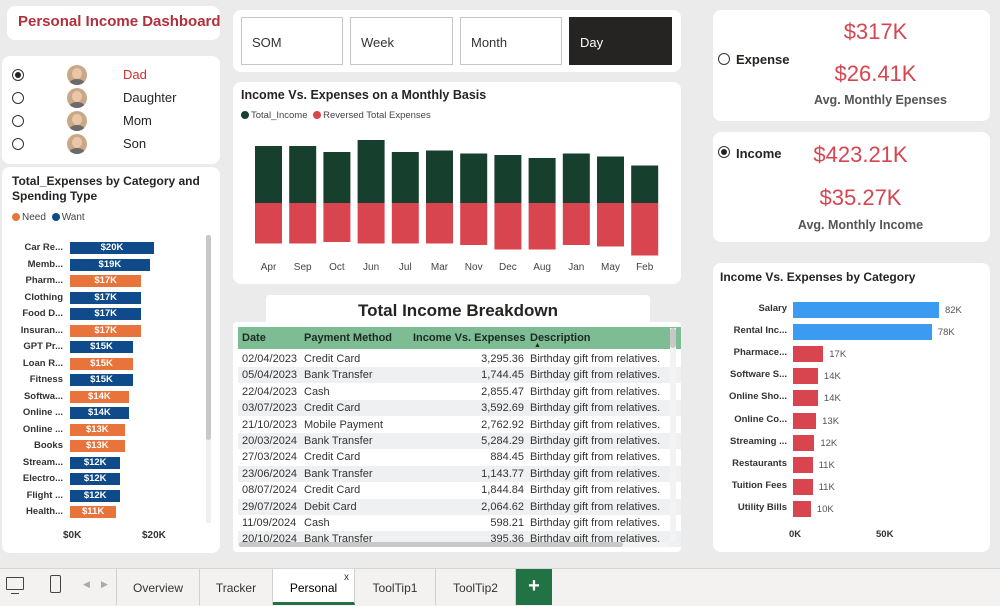  What do you see at coordinates (502, 375) in the screenshot?
I see `table-cell: 1,744.45` at bounding box center [502, 375].